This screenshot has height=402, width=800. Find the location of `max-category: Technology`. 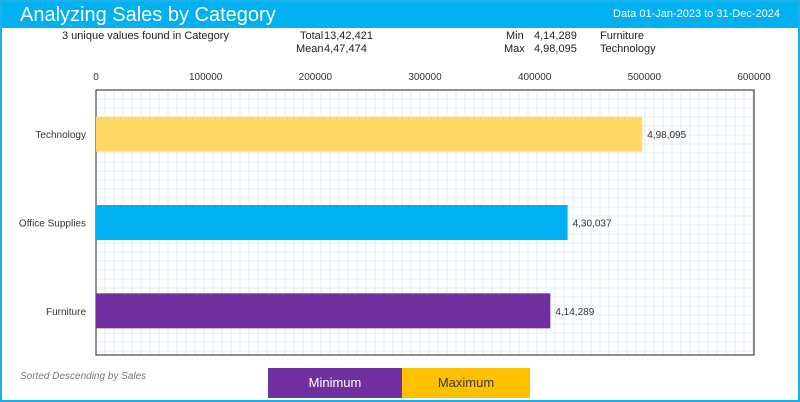

max-category: Technology is located at coordinates (628, 49).